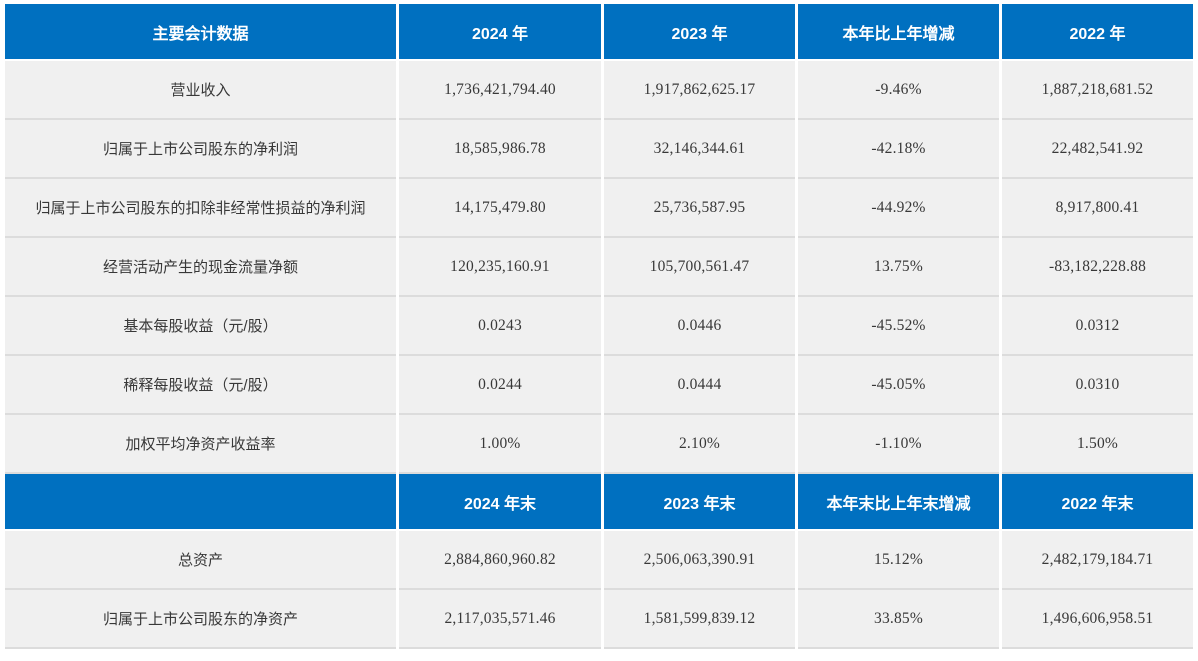 This screenshot has width=1198, height=661. Describe the element at coordinates (500, 32) in the screenshot. I see `header-2024: 2024 年` at that location.